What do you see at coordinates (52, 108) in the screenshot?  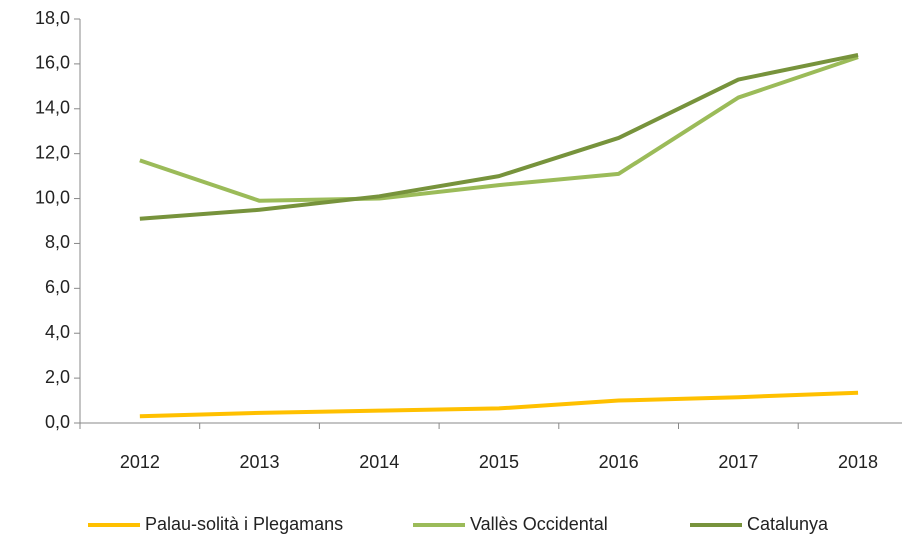 I see `y-tick-label: 14,0` at bounding box center [52, 108].